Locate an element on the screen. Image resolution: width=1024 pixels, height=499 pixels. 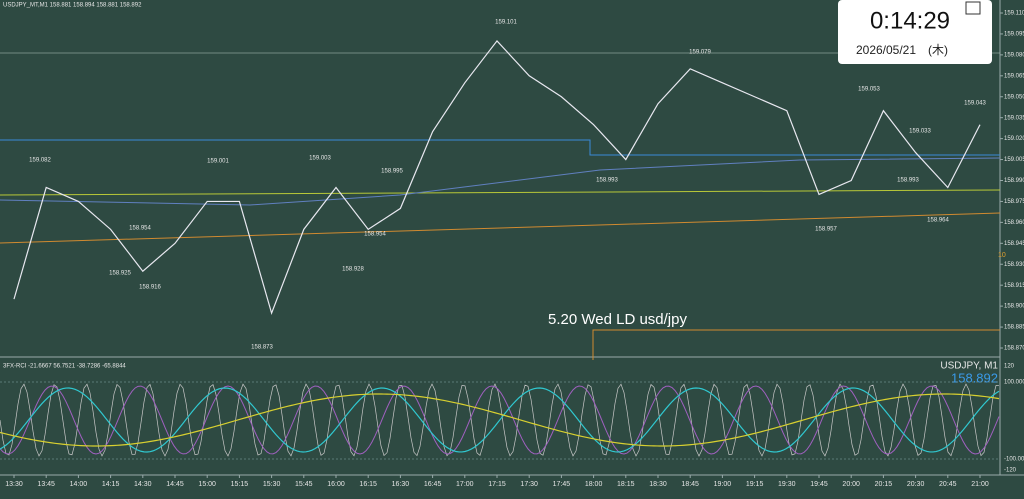
oscillator-tick-label: 100.0000 is located at coordinates (1014, 383).